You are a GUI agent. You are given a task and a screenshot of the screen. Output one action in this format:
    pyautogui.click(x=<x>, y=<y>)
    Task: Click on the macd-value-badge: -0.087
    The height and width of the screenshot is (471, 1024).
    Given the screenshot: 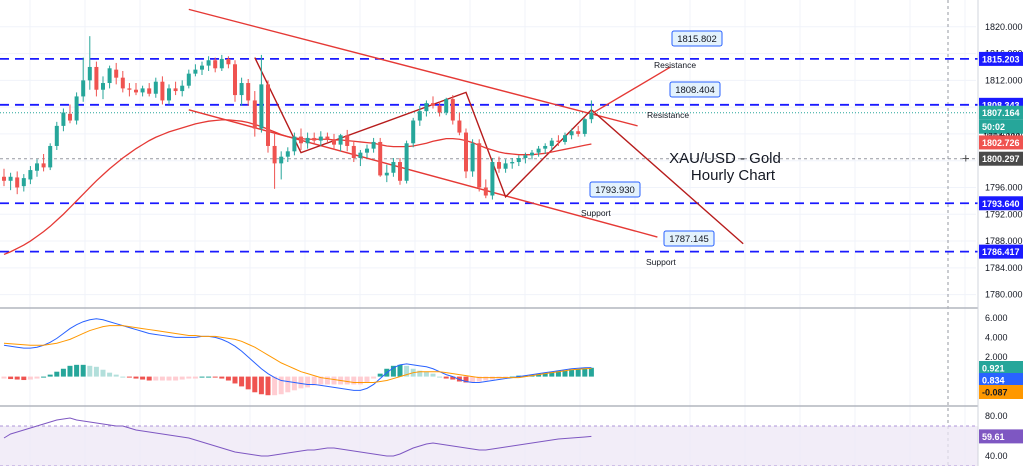 What is the action you would take?
    pyautogui.click(x=995, y=393)
    